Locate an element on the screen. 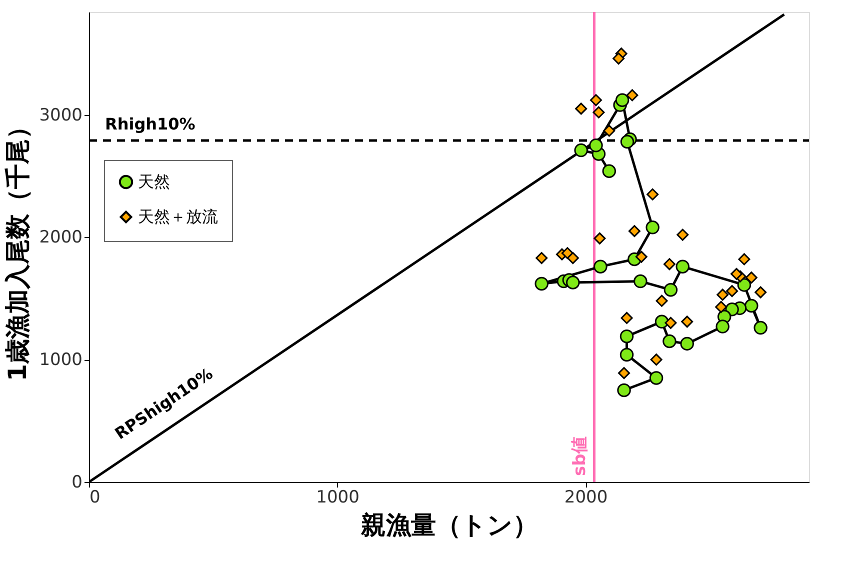 This screenshot has width=864, height=586. ref-line-label: Rhigh10% is located at coordinates (150, 124).